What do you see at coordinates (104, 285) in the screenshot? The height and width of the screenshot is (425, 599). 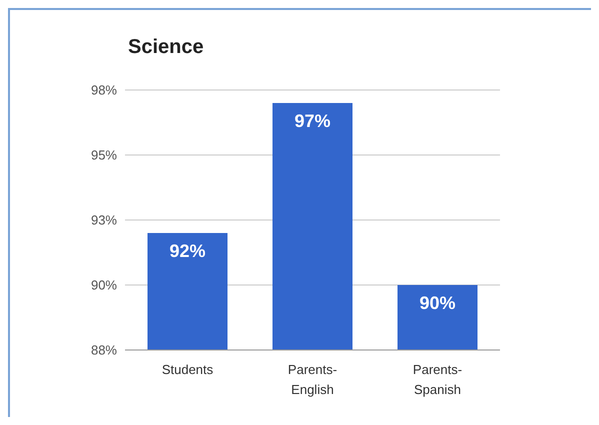 I see `y-tick-label: 90%` at bounding box center [104, 285].